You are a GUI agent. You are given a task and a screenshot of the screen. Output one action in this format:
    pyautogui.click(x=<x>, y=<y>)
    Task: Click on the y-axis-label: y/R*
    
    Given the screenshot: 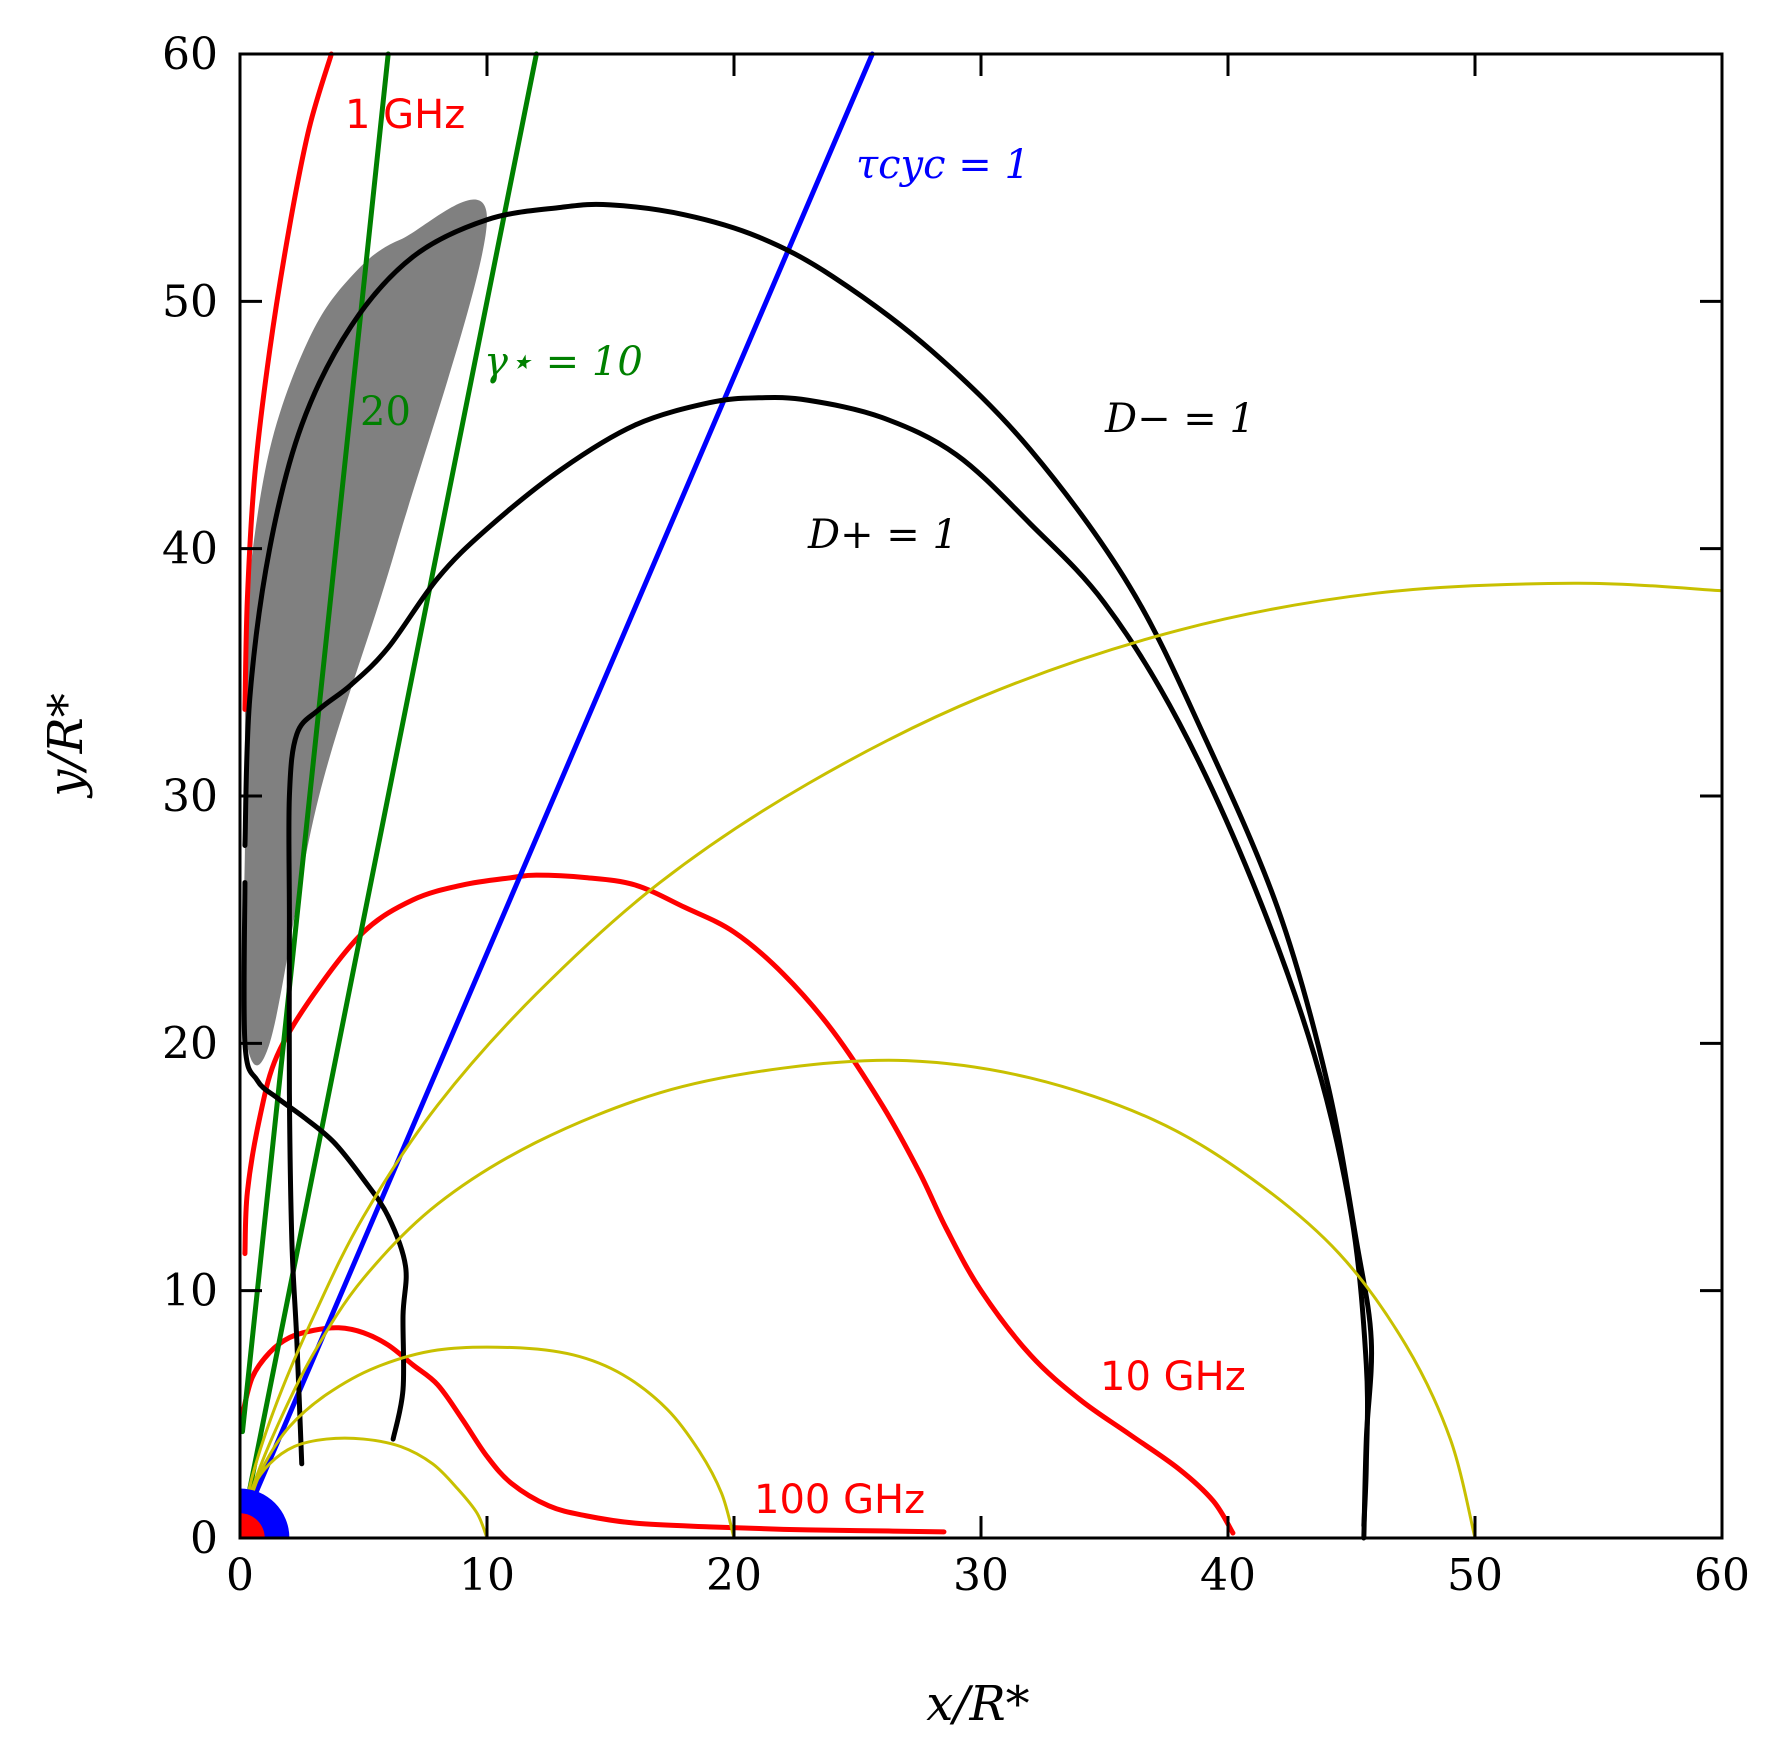 What is the action you would take?
    pyautogui.click(x=66, y=745)
    